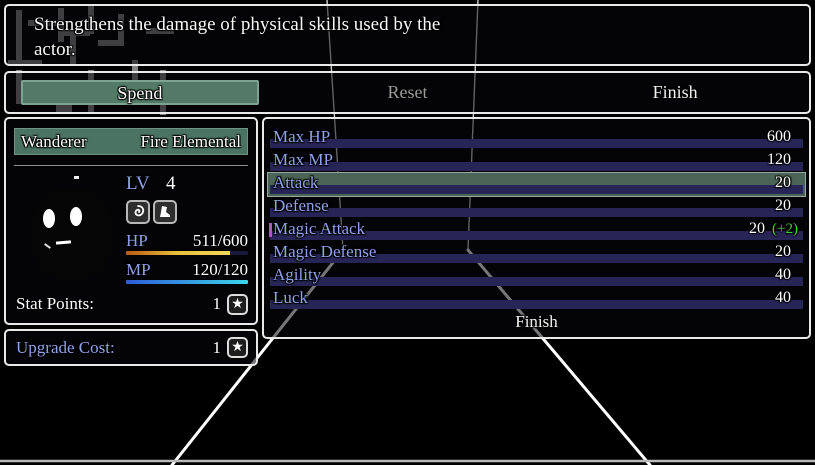  I want to click on boot-status-icon, so click(165, 212).